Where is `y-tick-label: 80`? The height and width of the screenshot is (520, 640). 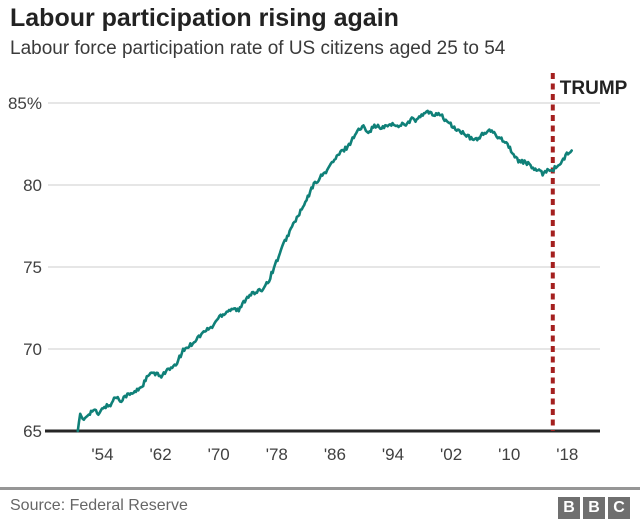
y-tick-label: 80 is located at coordinates (32, 185).